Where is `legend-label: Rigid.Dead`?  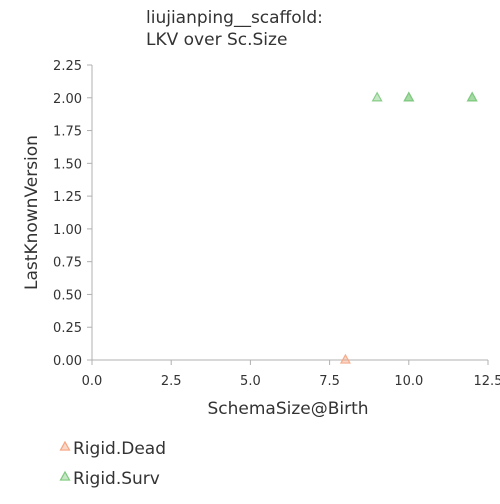 legend-label: Rigid.Dead is located at coordinates (119, 449).